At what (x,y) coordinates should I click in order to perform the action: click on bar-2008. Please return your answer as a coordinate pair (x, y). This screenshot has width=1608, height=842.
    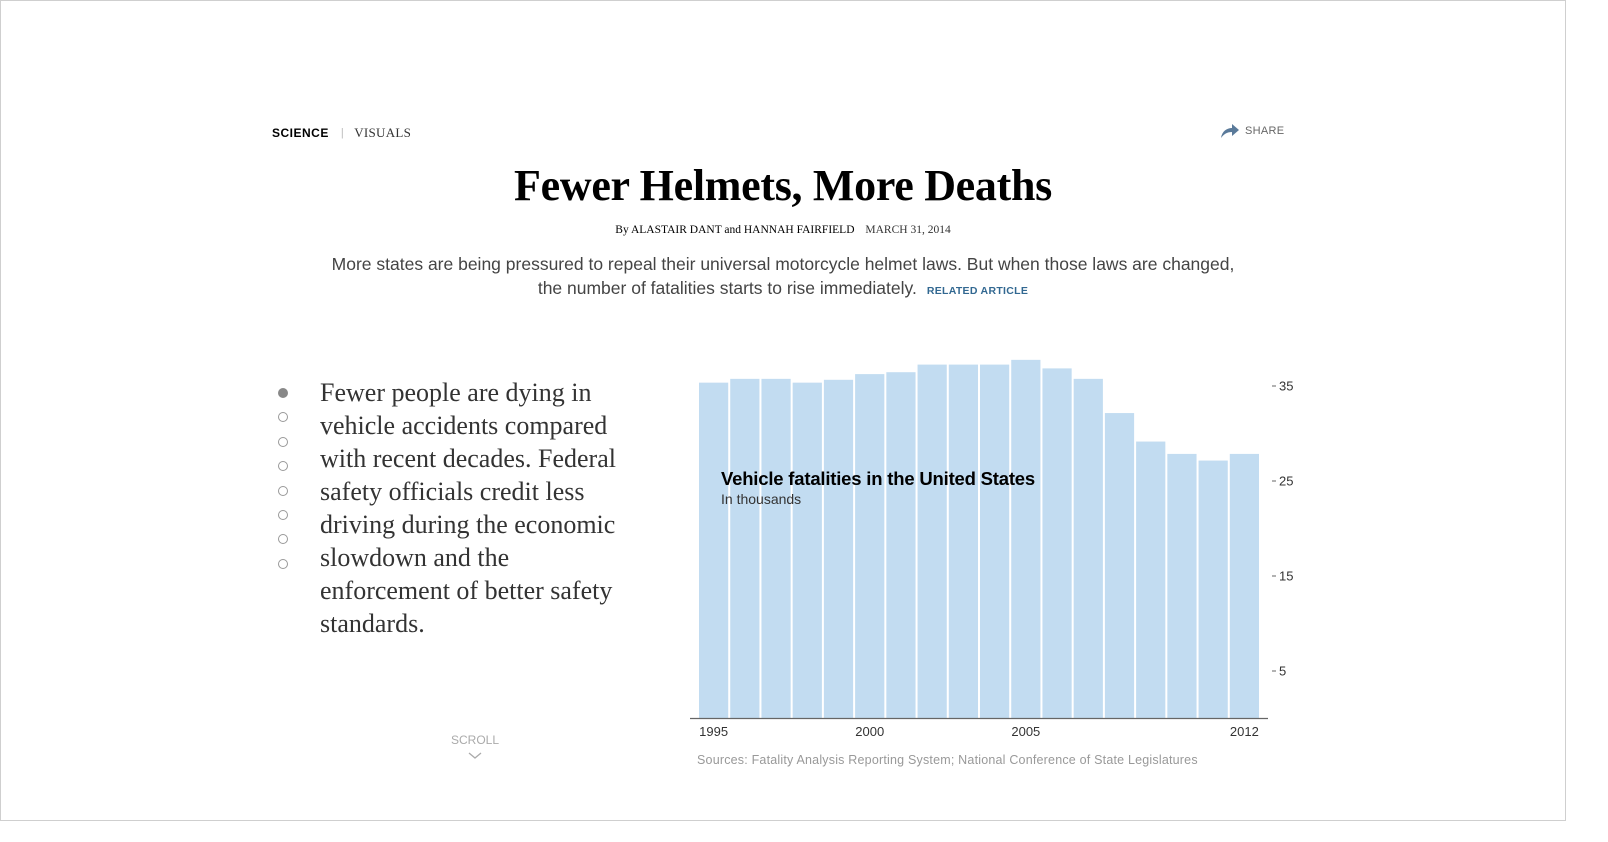
    Looking at the image, I should click on (1119, 565).